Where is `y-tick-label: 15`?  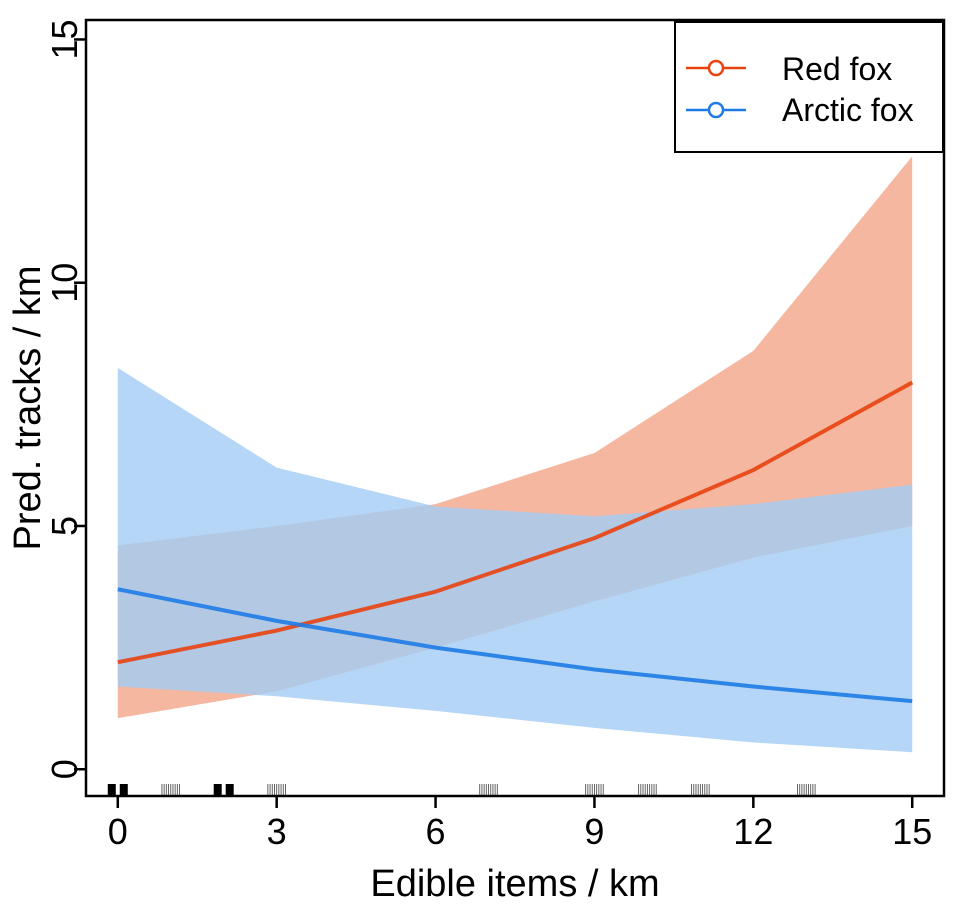
y-tick-label: 15 is located at coordinates (64, 39).